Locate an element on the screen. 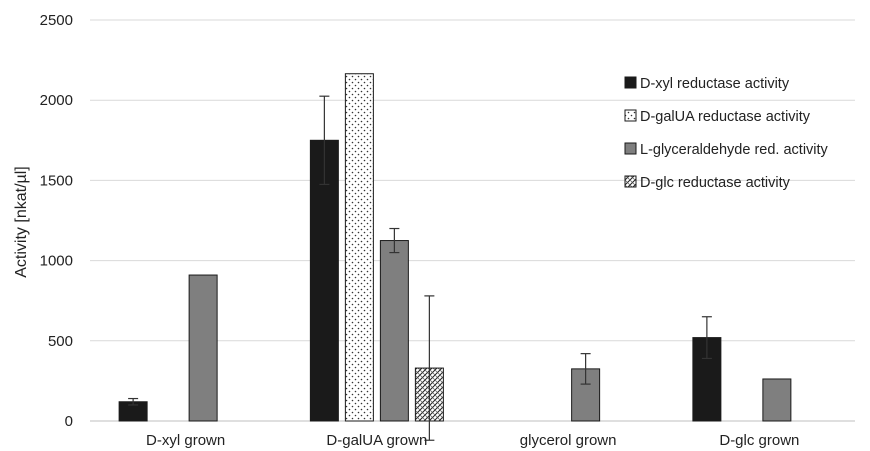  legend-label: D-galUA reductase activity is located at coordinates (725, 117).